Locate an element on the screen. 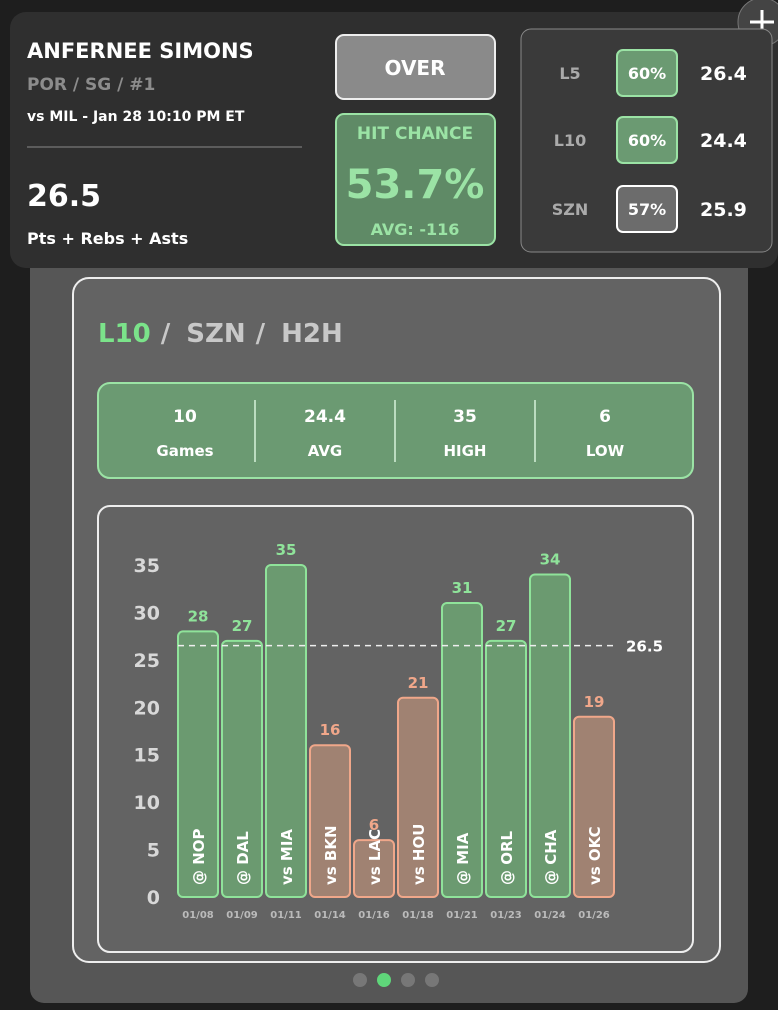 The width and height of the screenshot is (778, 1010). hit-chance-avg: AVG: -116 is located at coordinates (415, 229).